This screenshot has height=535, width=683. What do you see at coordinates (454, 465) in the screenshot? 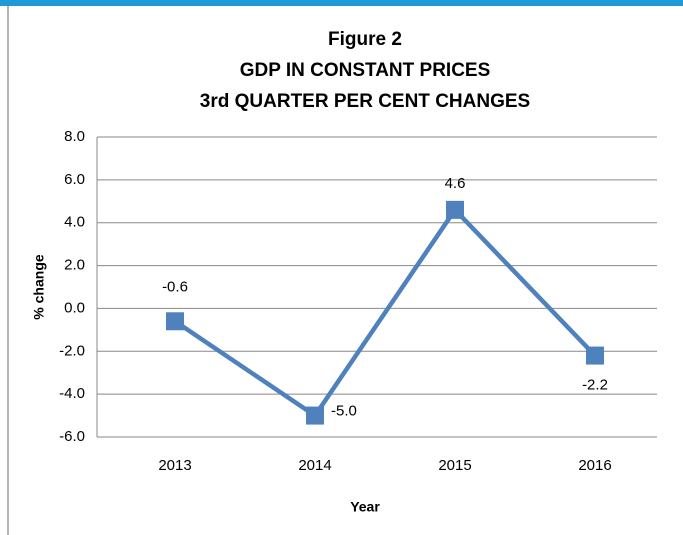
I see `x-tick-label: 2015` at bounding box center [454, 465].